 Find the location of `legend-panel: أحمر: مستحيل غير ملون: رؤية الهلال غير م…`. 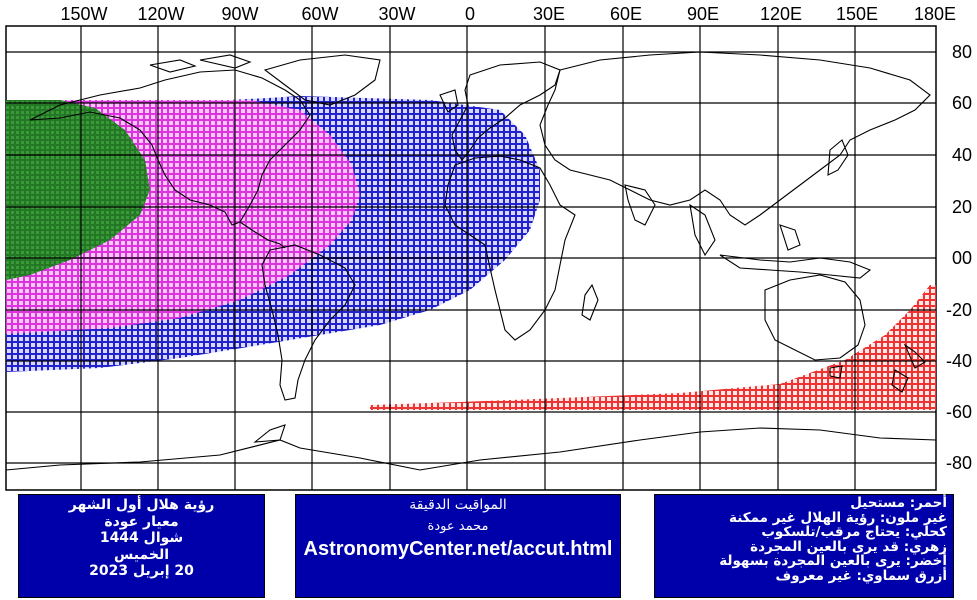

legend-panel: أحمر: مستحيل غير ملون: رؤية الهلال غير م… is located at coordinates (804, 546).